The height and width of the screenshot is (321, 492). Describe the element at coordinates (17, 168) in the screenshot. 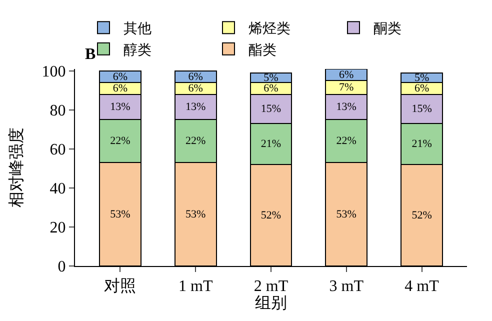

I see `y-axis-title: 相对峰强度` at that location.